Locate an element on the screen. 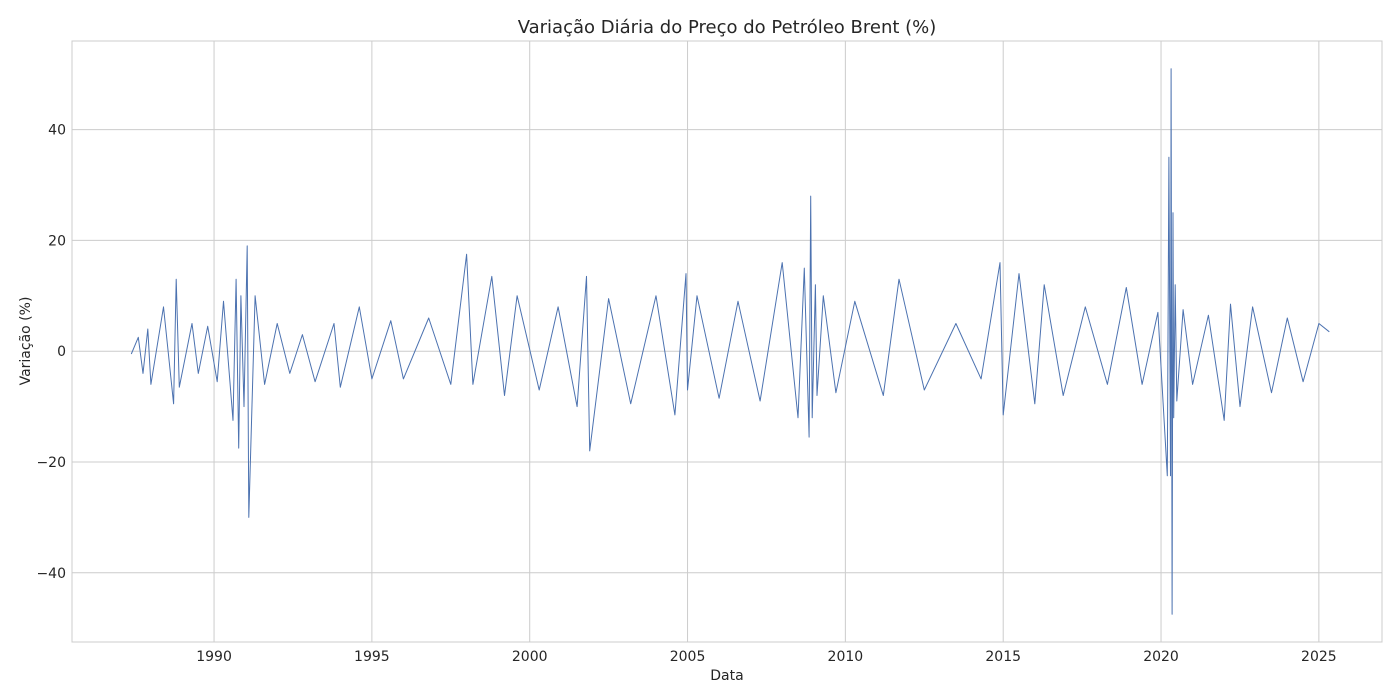  x-tick-label: 2025 is located at coordinates (1319, 657).